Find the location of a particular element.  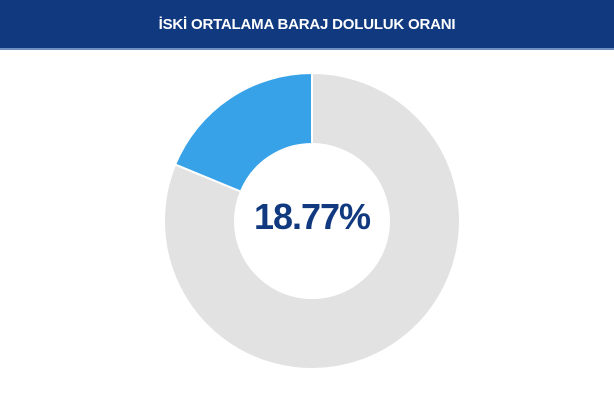

chart-header: İSKİ ORTALAMA BARAJ DOLULUK ORANI is located at coordinates (307, 25).